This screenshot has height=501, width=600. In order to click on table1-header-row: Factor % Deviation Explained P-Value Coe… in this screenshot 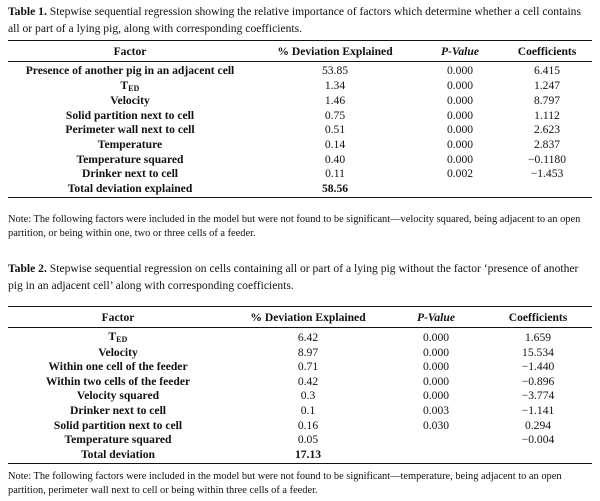, I will do `click(300, 51)`.